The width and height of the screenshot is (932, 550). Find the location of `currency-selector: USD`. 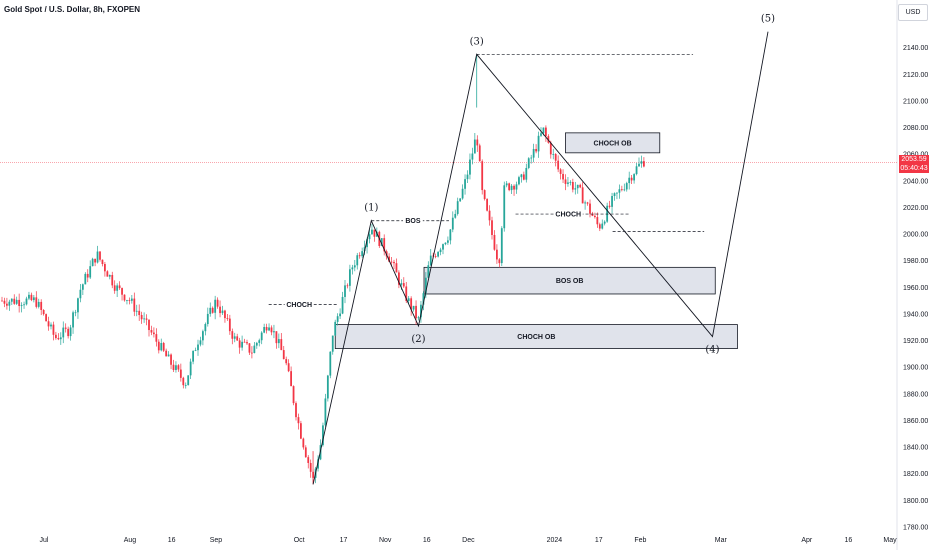

currency-selector: USD is located at coordinates (913, 12).